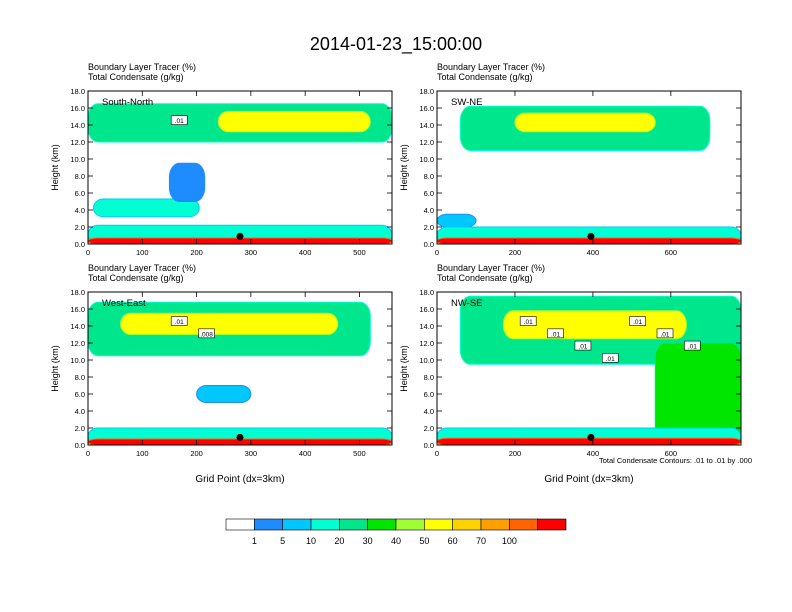  I want to click on colorbar-label: 1, so click(254, 541).